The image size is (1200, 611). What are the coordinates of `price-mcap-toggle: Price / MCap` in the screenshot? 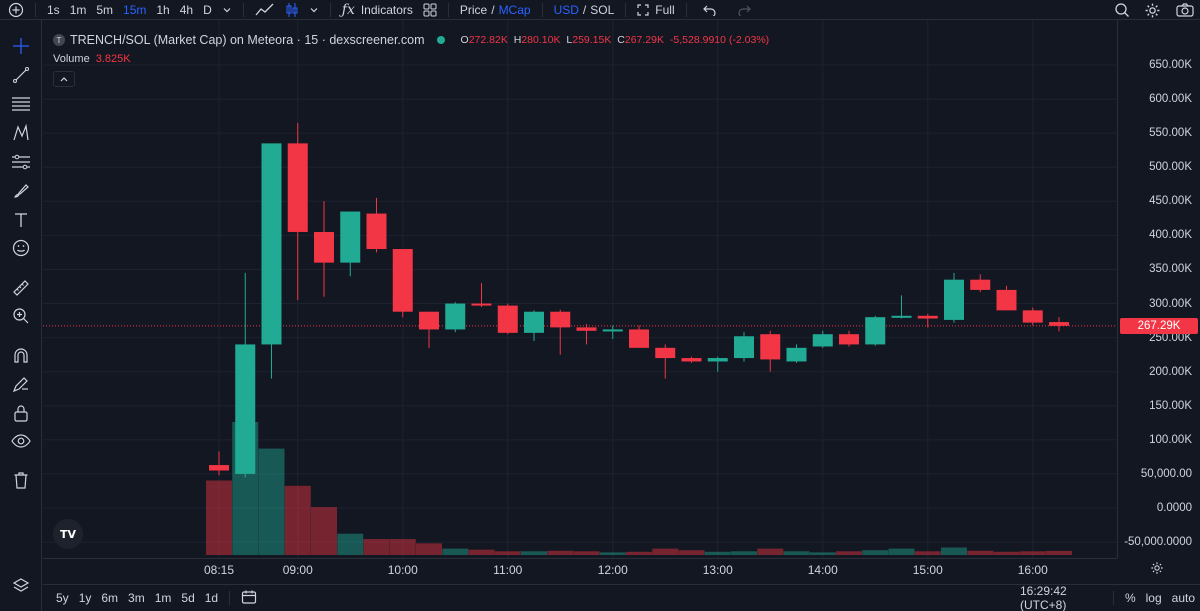 It's located at (495, 10).